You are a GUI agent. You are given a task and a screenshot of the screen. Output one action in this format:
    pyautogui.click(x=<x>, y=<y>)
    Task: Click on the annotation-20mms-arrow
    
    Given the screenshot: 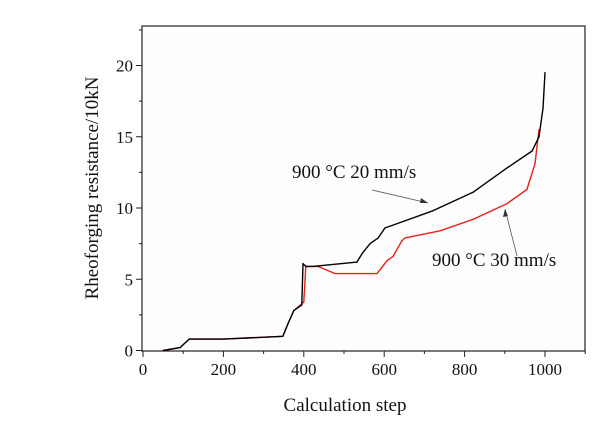 What is the action you would take?
    pyautogui.click(x=400, y=196)
    